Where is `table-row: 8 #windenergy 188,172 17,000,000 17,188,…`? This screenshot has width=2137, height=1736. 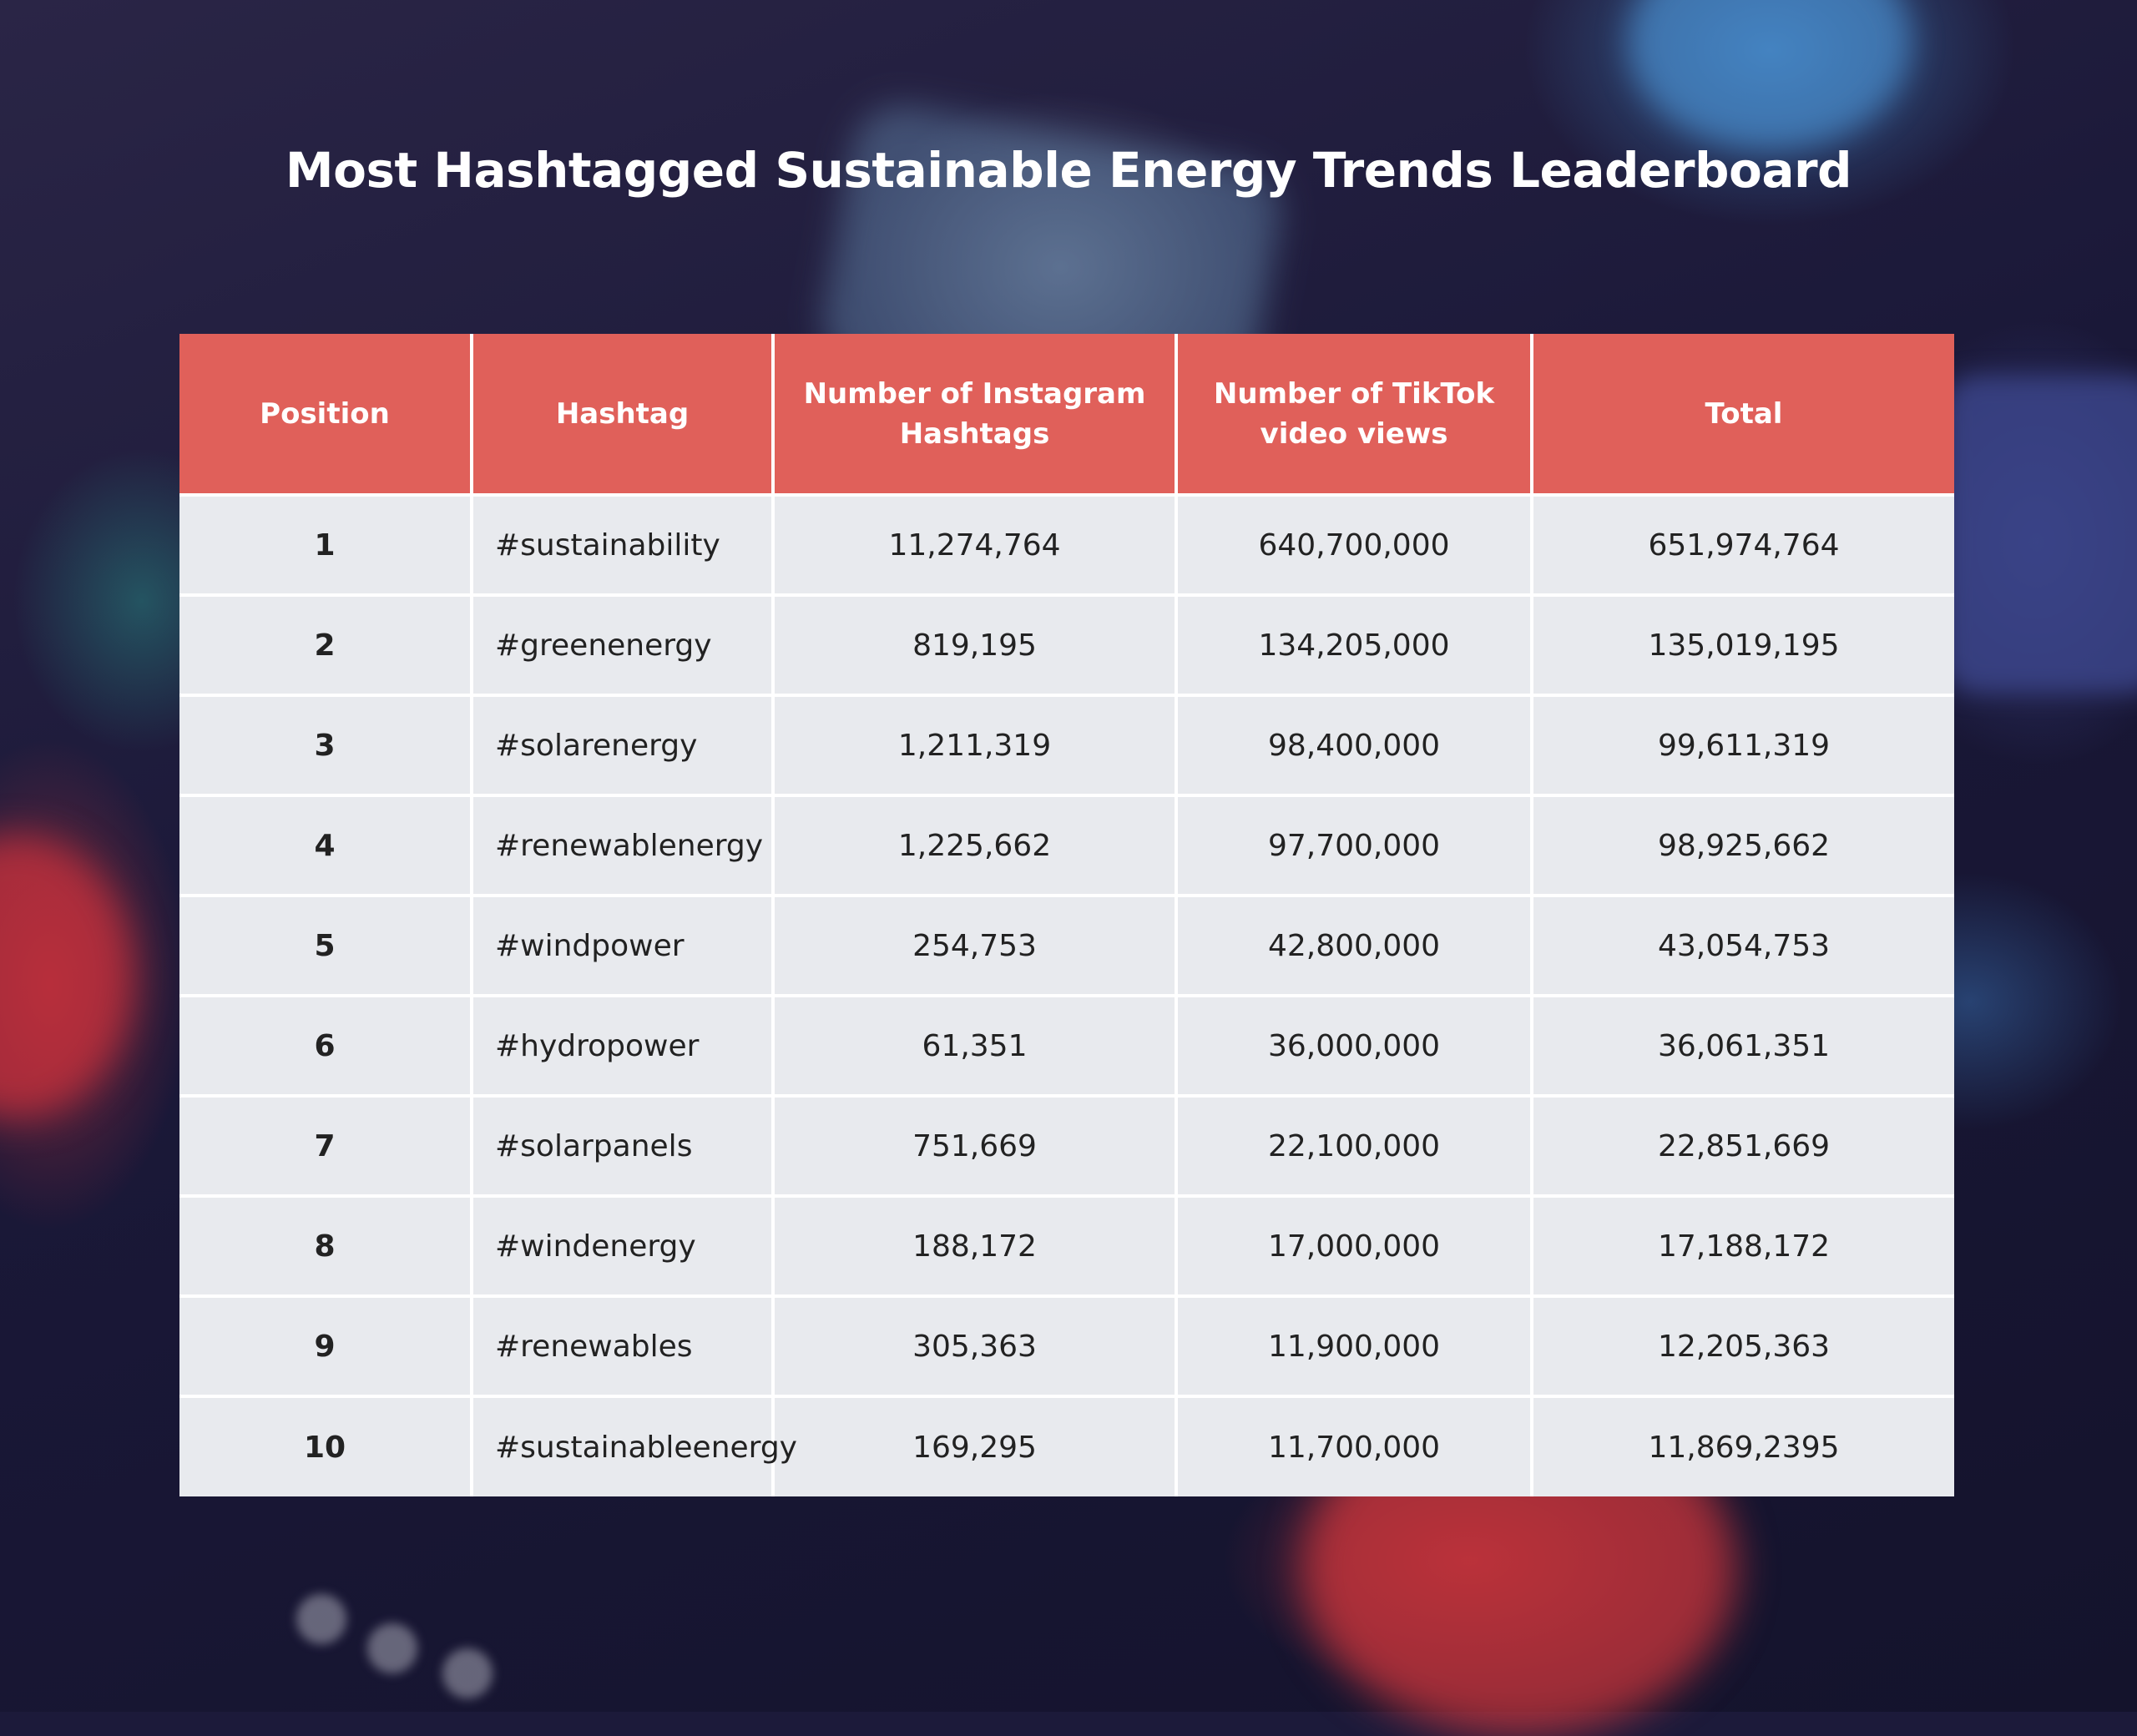
table-row: 8 #windenergy 188,172 17,000,000 17,188,… is located at coordinates (1066, 1247).